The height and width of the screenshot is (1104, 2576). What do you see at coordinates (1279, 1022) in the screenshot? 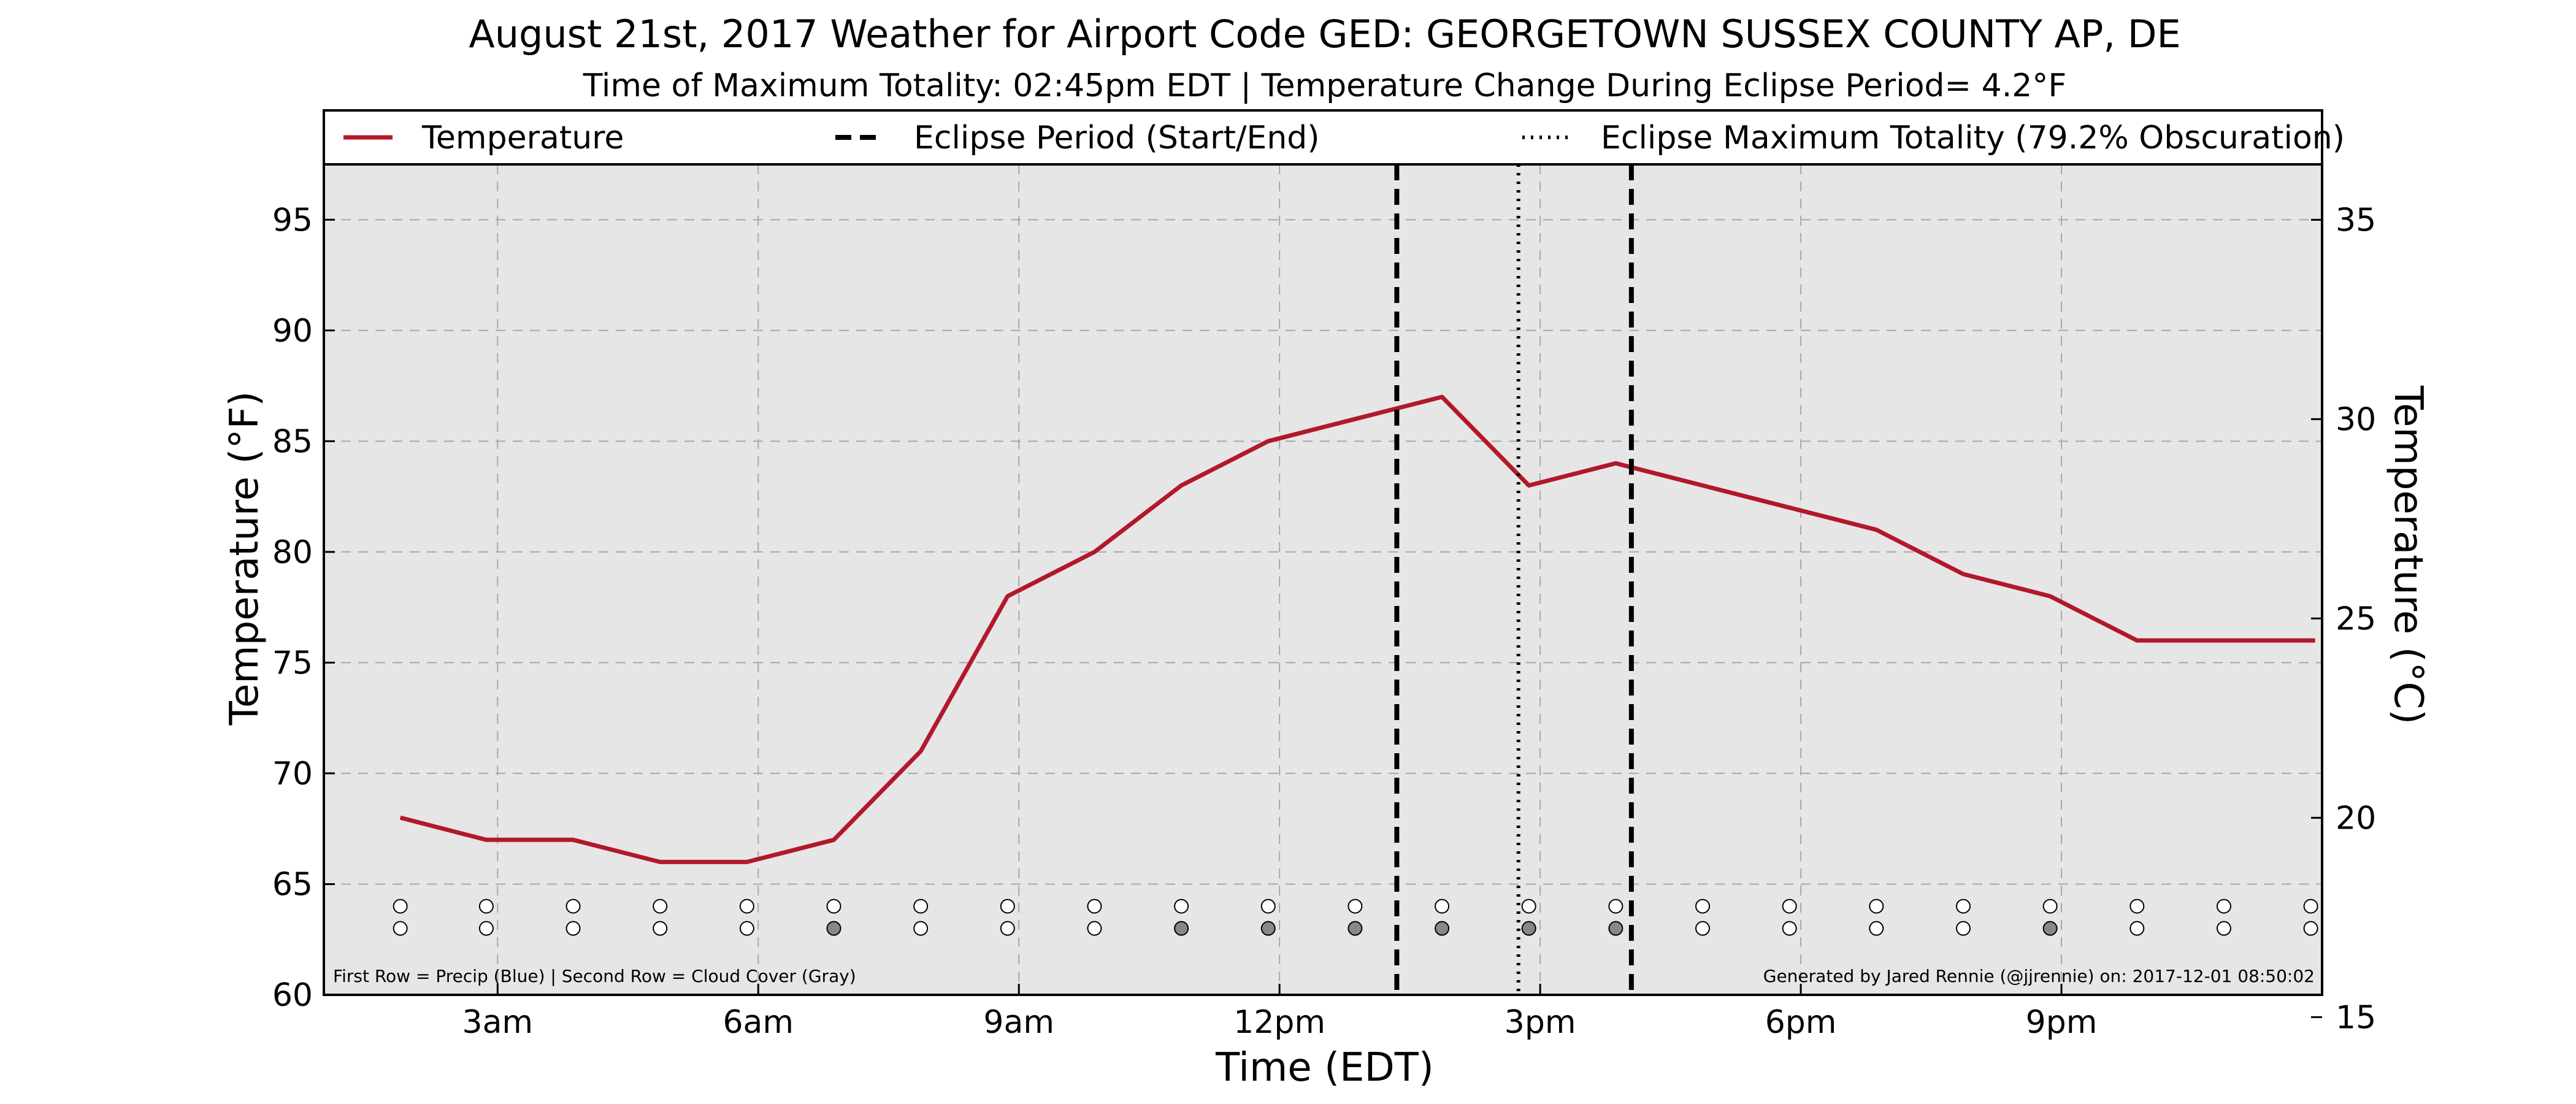
I see `x-tick-label: 12pm` at bounding box center [1279, 1022].